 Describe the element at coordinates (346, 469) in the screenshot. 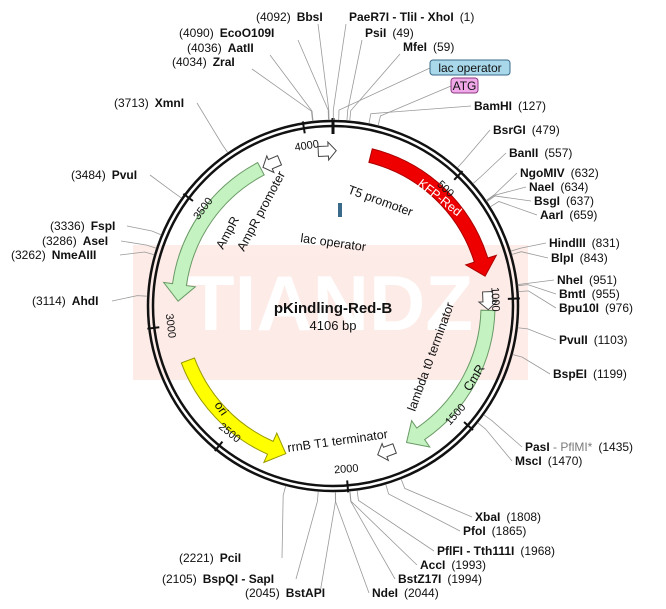

I see `tick-label-2000: 2000` at that location.